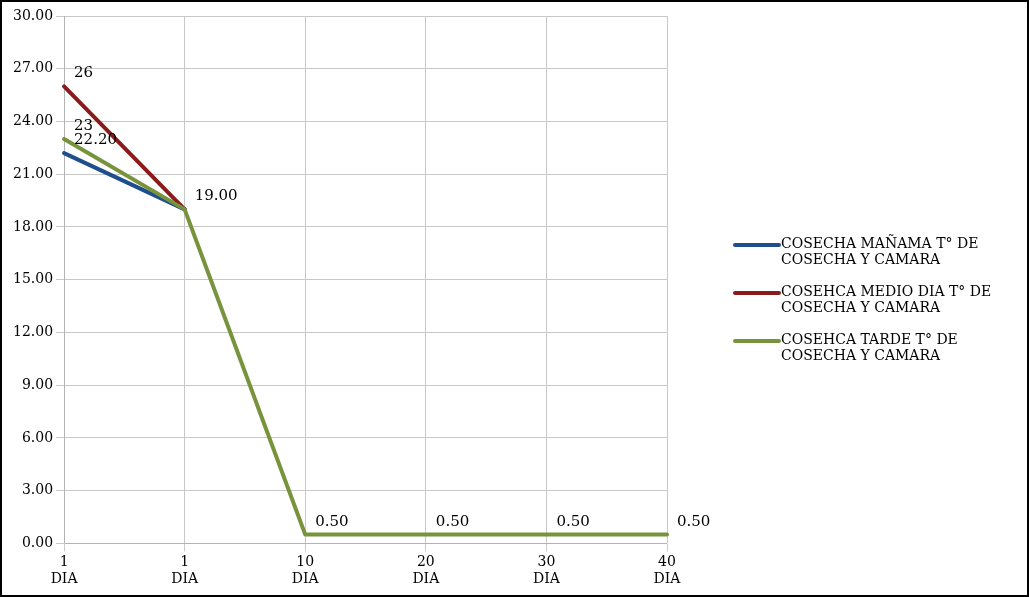  Describe the element at coordinates (305, 570) in the screenshot. I see `x-tick-label: 10 DIA` at that location.